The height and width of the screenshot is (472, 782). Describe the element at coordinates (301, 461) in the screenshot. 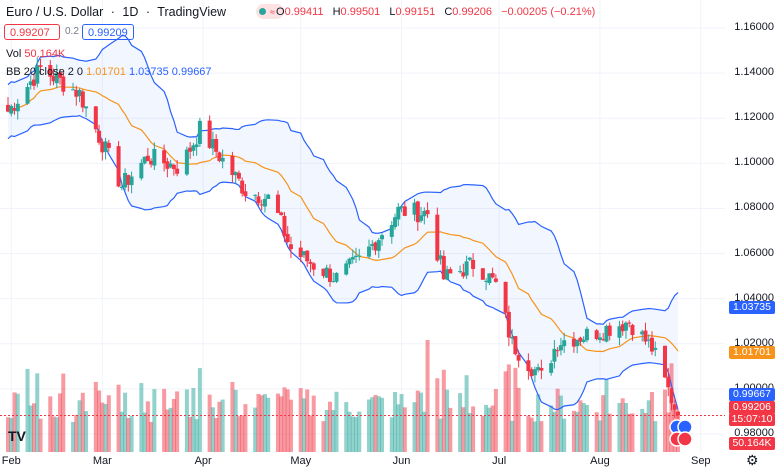

I see `x-tick-label: May` at that location.